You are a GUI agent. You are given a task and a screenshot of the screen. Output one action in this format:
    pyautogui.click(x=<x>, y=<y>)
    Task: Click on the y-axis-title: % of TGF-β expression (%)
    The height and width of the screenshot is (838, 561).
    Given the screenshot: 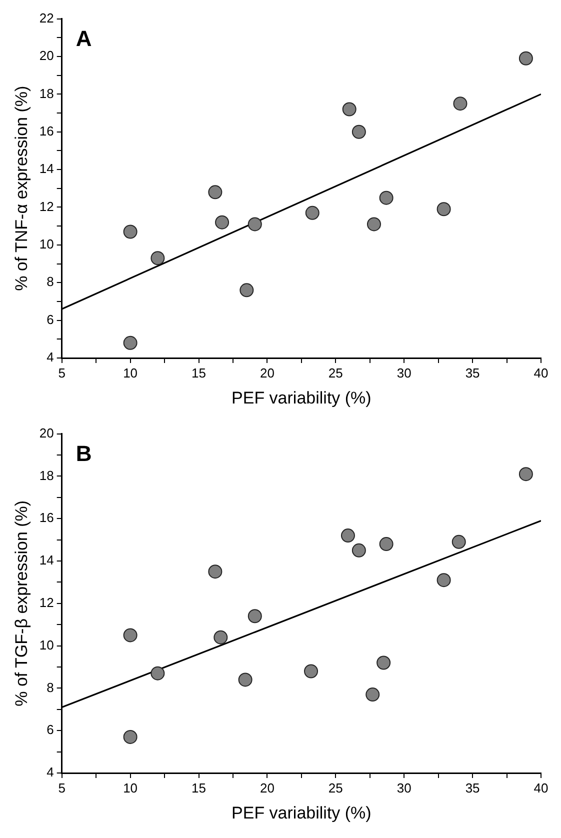 What is the action you would take?
    pyautogui.click(x=21, y=603)
    